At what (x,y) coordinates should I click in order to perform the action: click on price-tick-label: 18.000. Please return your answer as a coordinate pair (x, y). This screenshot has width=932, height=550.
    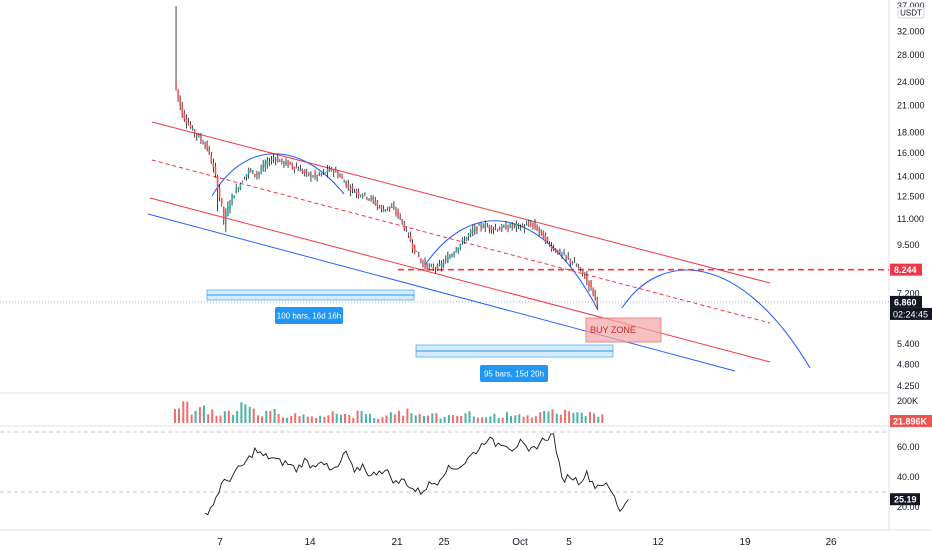
    Looking at the image, I should click on (911, 133).